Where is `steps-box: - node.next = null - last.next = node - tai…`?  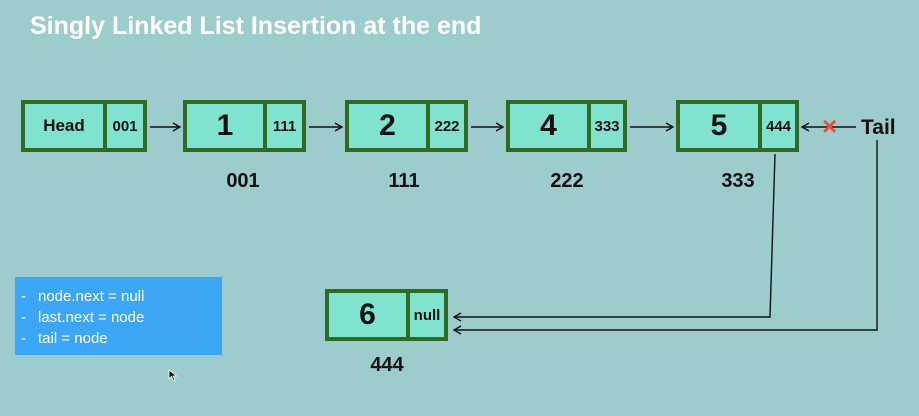
steps-box: - node.next = null - last.next = node - tai… is located at coordinates (118, 316).